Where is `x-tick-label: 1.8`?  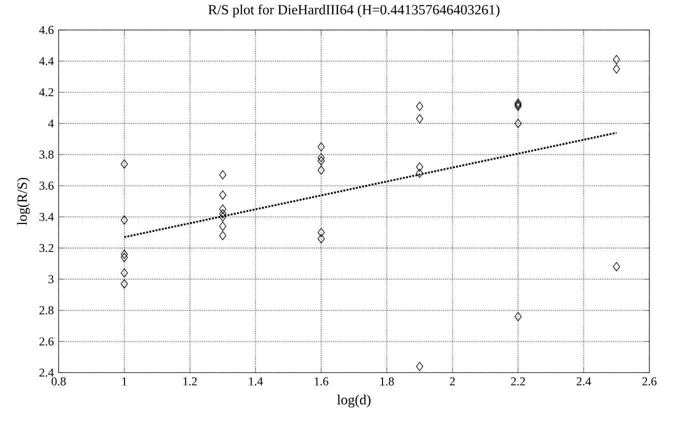 x-tick-label: 1.8 is located at coordinates (387, 381).